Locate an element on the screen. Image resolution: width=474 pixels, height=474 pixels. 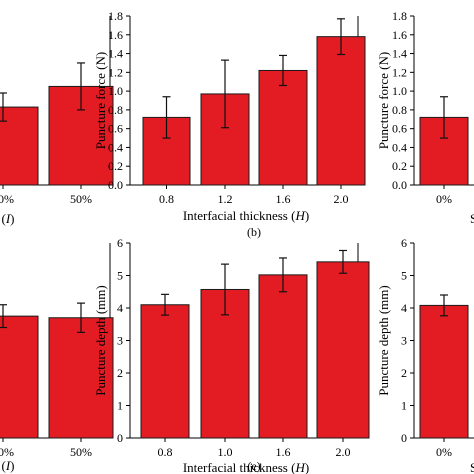
x-tick-label: 1.0 is located at coordinates (225, 452).